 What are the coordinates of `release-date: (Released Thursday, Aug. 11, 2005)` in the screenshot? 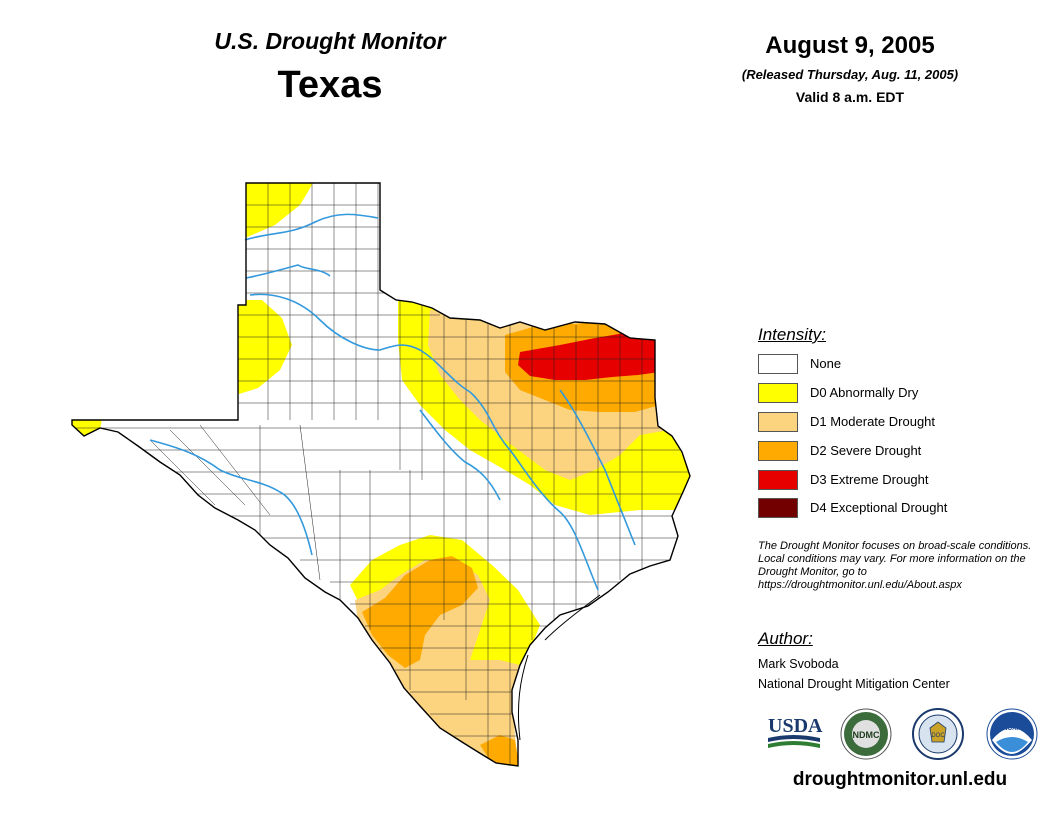 It's located at (850, 74).